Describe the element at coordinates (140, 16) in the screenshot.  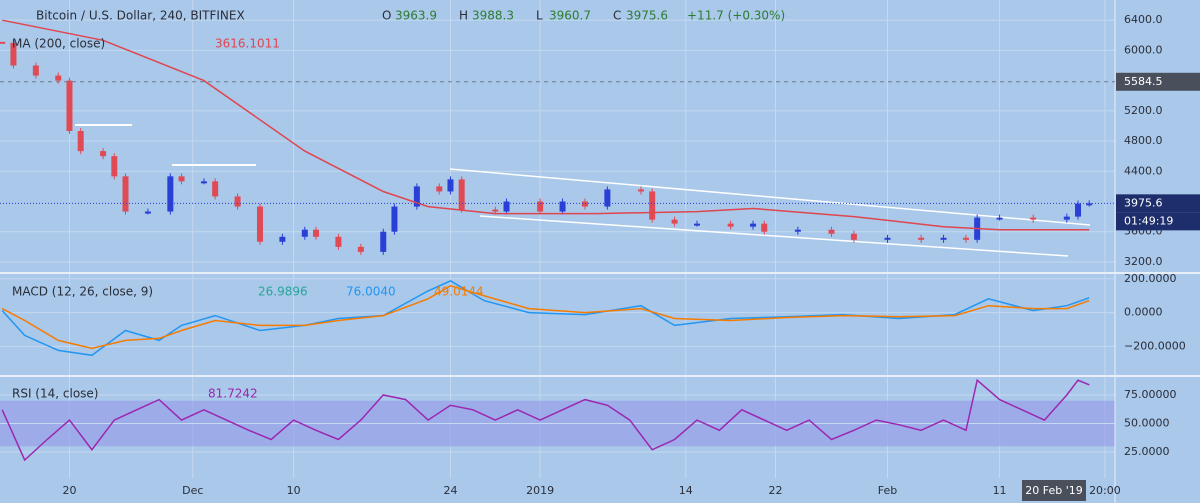
I see `symbol-title: Bitcoin / U.S. Dollar, 240, BITFINEX` at that location.